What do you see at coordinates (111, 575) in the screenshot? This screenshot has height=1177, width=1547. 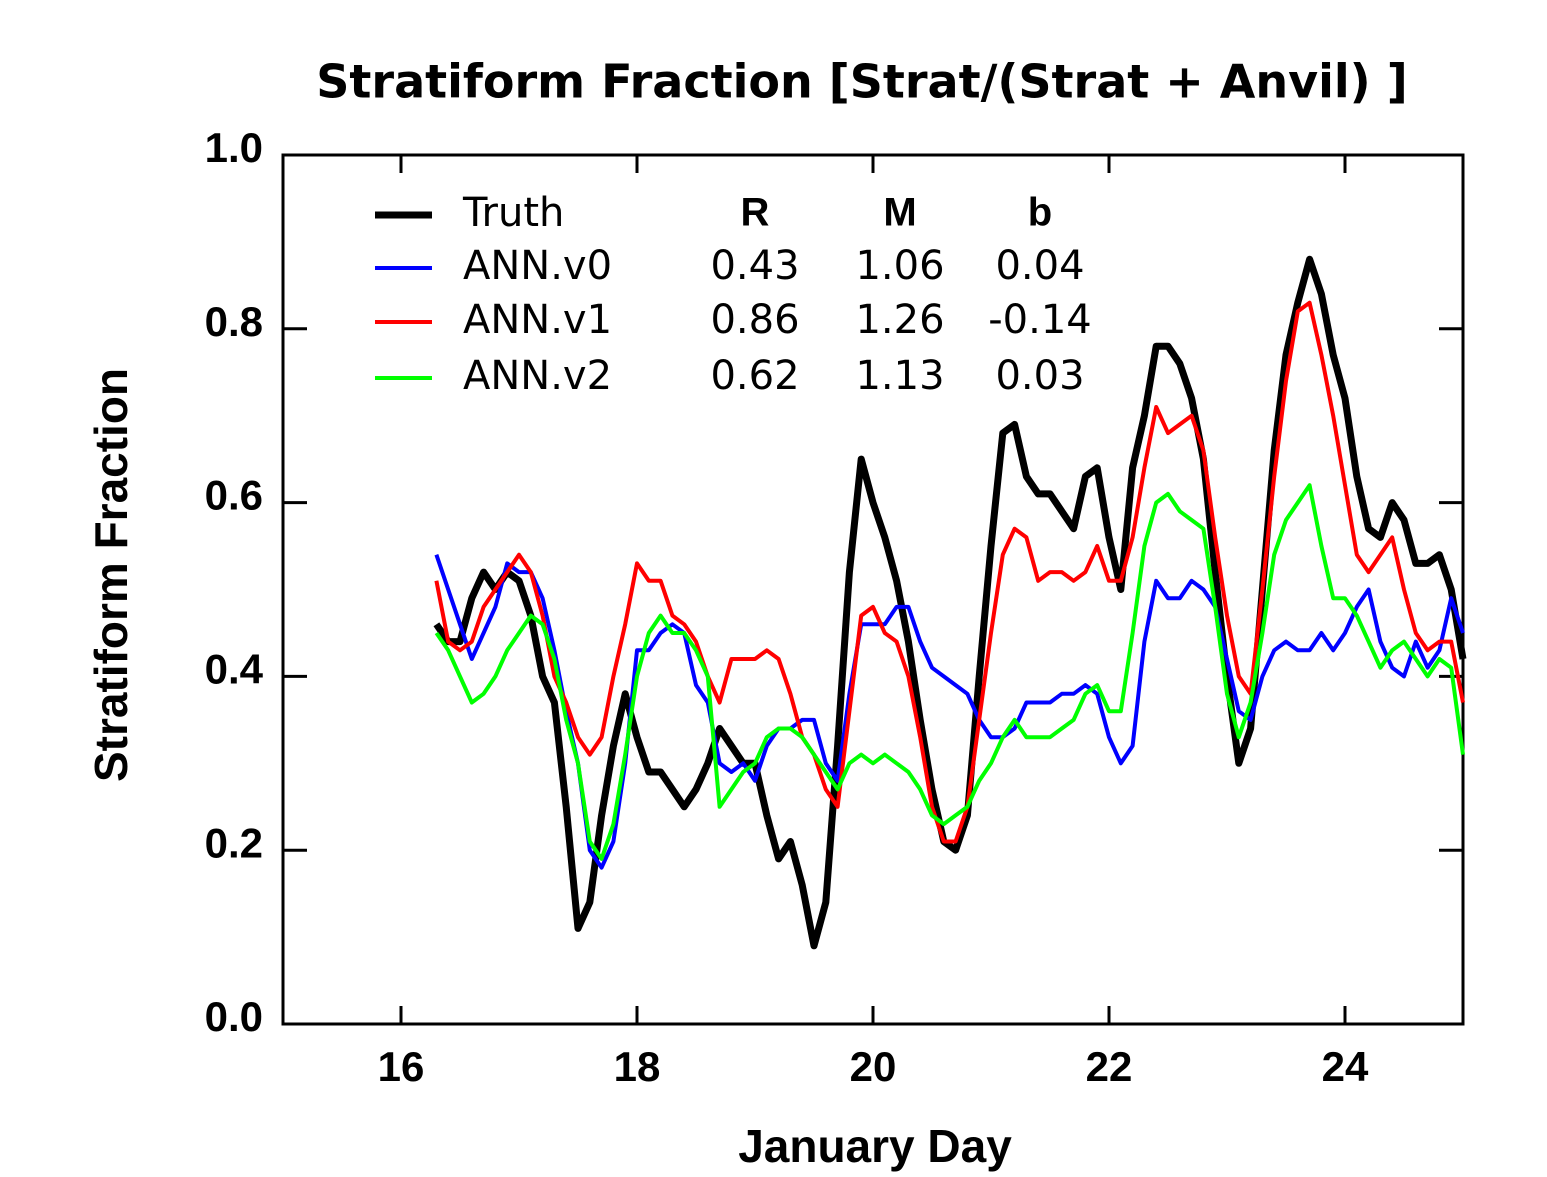 I see `y-axis-label: Stratiform Fraction` at bounding box center [111, 575].